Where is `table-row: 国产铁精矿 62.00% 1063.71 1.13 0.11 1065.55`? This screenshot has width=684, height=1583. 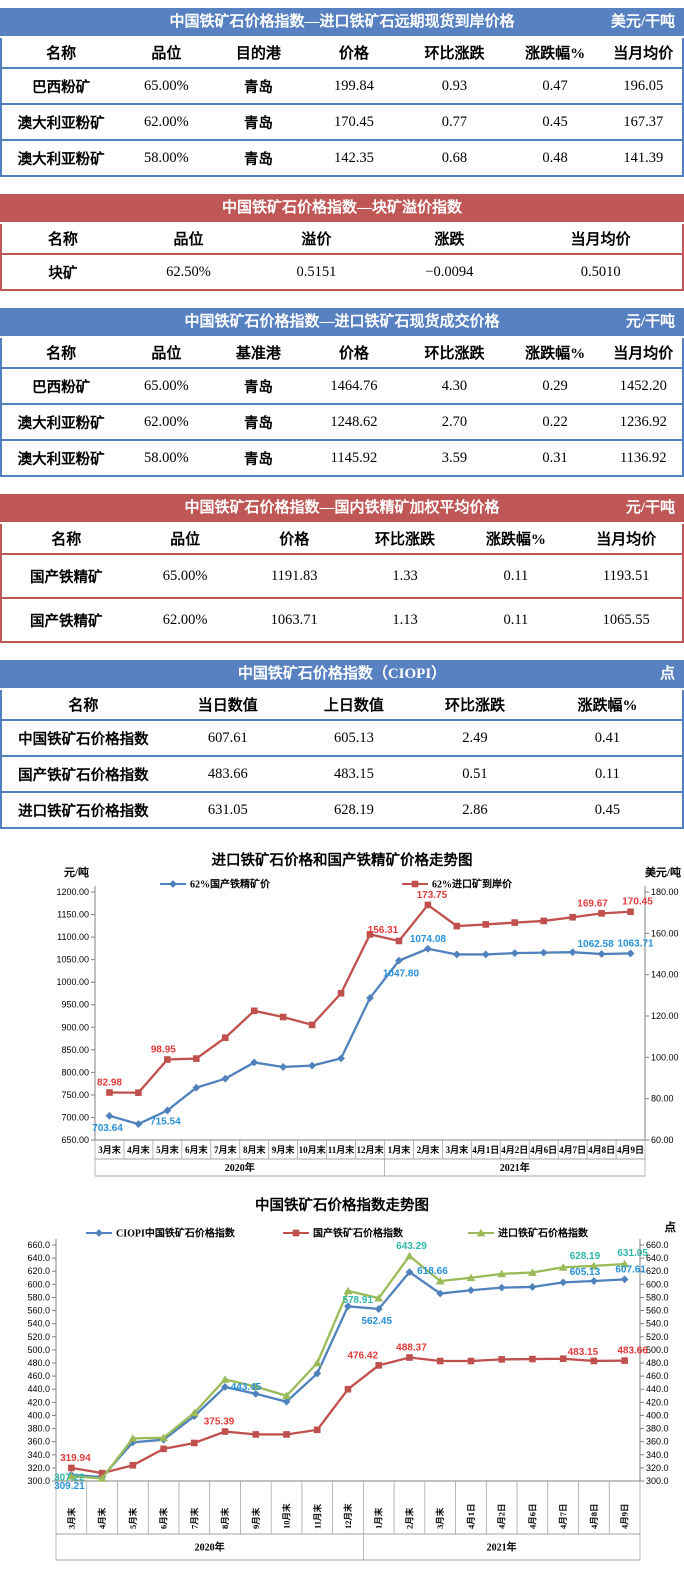
table-row: 国产铁精矿 62.00% 1063.71 1.13 0.11 1065.55 is located at coordinates (342, 620).